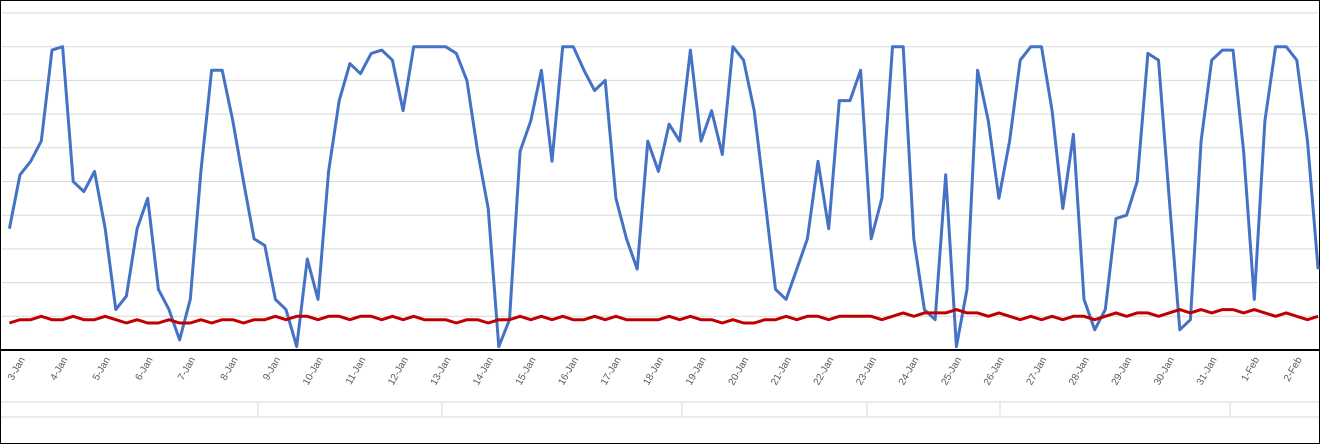 This screenshot has width=1320, height=444. I want to click on series-line, so click(663, 316).